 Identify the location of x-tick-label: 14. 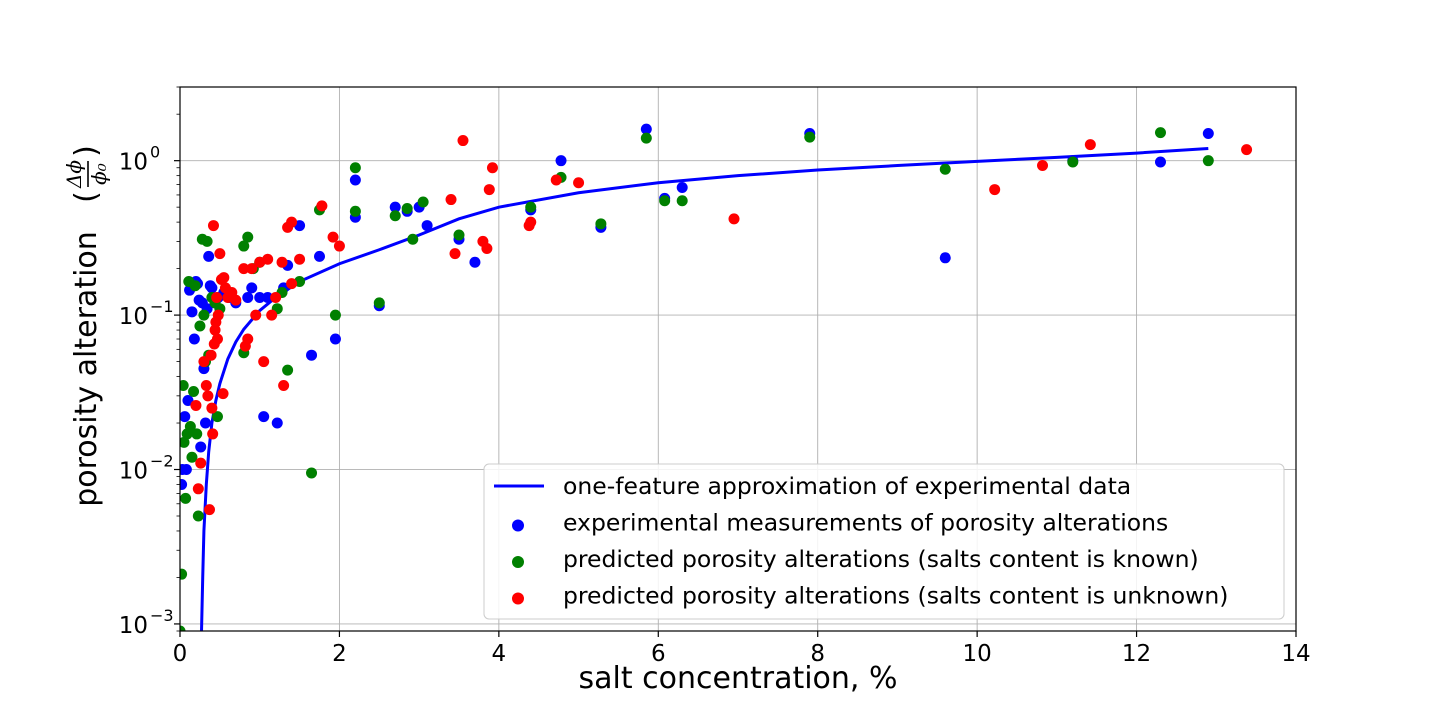
(1295, 654).